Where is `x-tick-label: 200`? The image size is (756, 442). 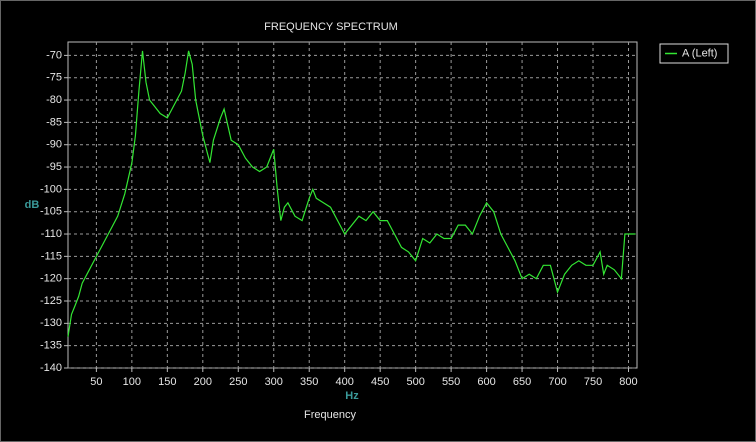
x-tick-label: 200 is located at coordinates (203, 382).